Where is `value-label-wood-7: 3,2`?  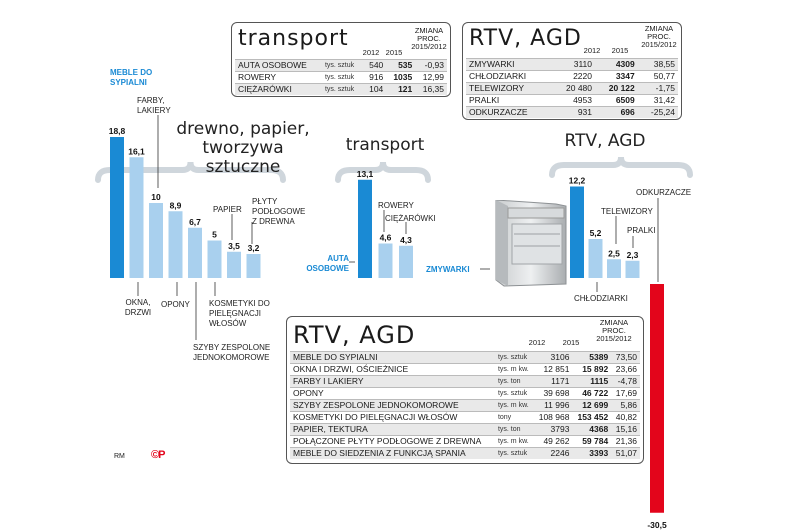
value-label-wood-7: 3,2 is located at coordinates (254, 248).